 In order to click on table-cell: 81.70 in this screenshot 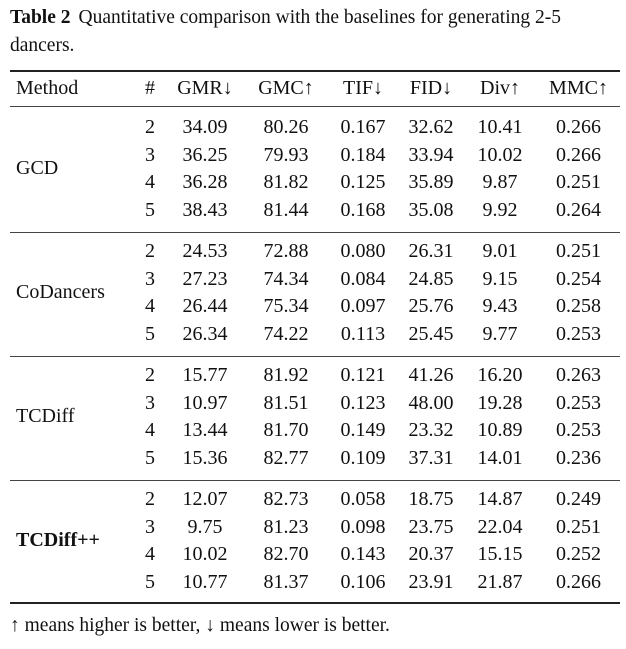, I will do `click(286, 430)`.